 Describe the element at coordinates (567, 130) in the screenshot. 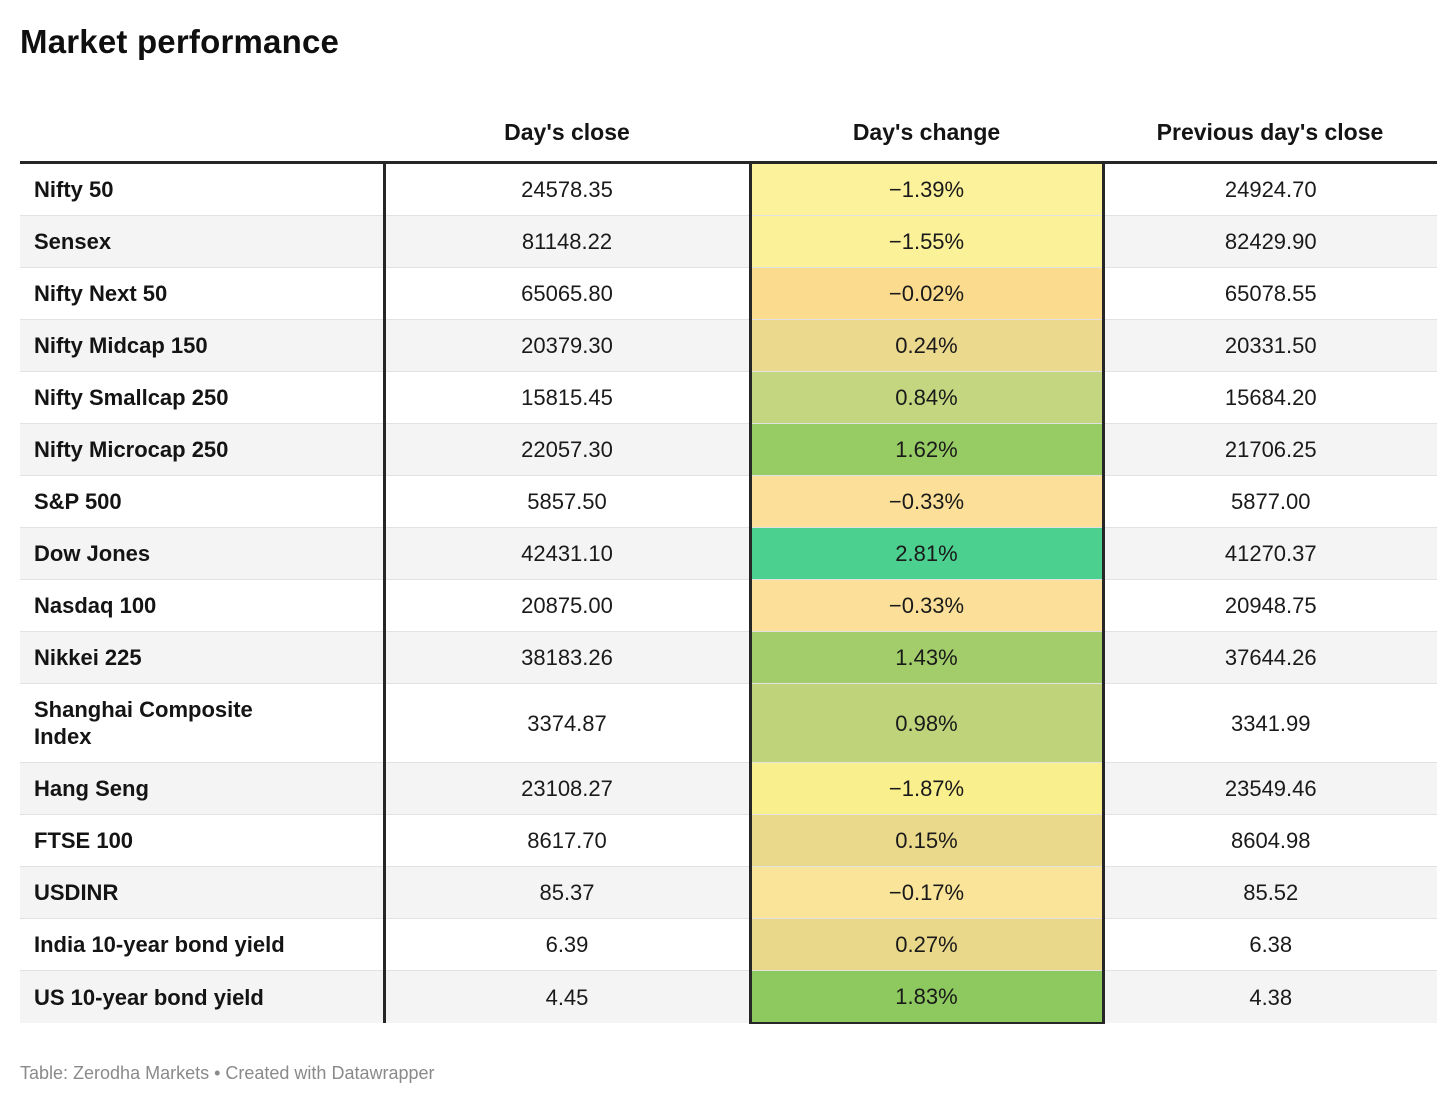

I see `column-header-days-close: Day's close` at that location.